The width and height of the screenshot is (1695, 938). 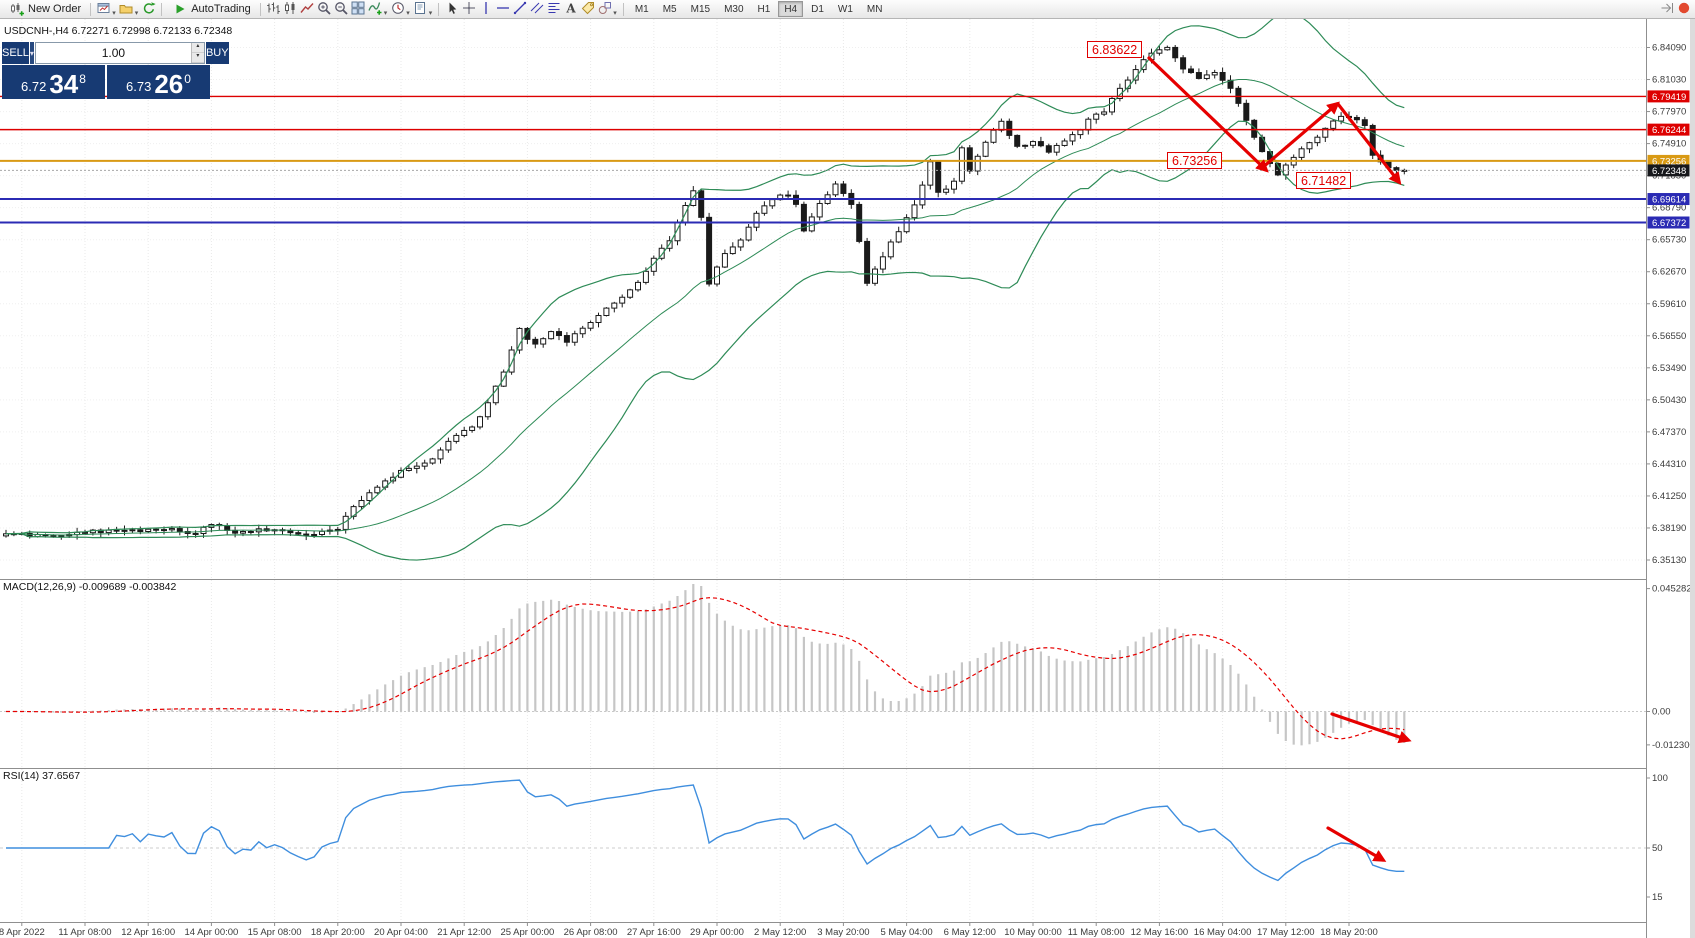 I want to click on tile-windows-icon, so click(x=358, y=7).